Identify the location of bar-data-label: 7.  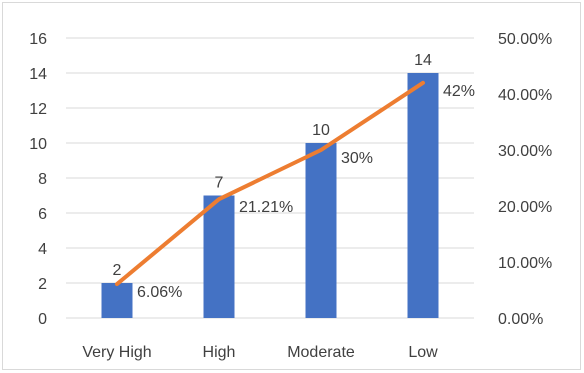
(219, 183).